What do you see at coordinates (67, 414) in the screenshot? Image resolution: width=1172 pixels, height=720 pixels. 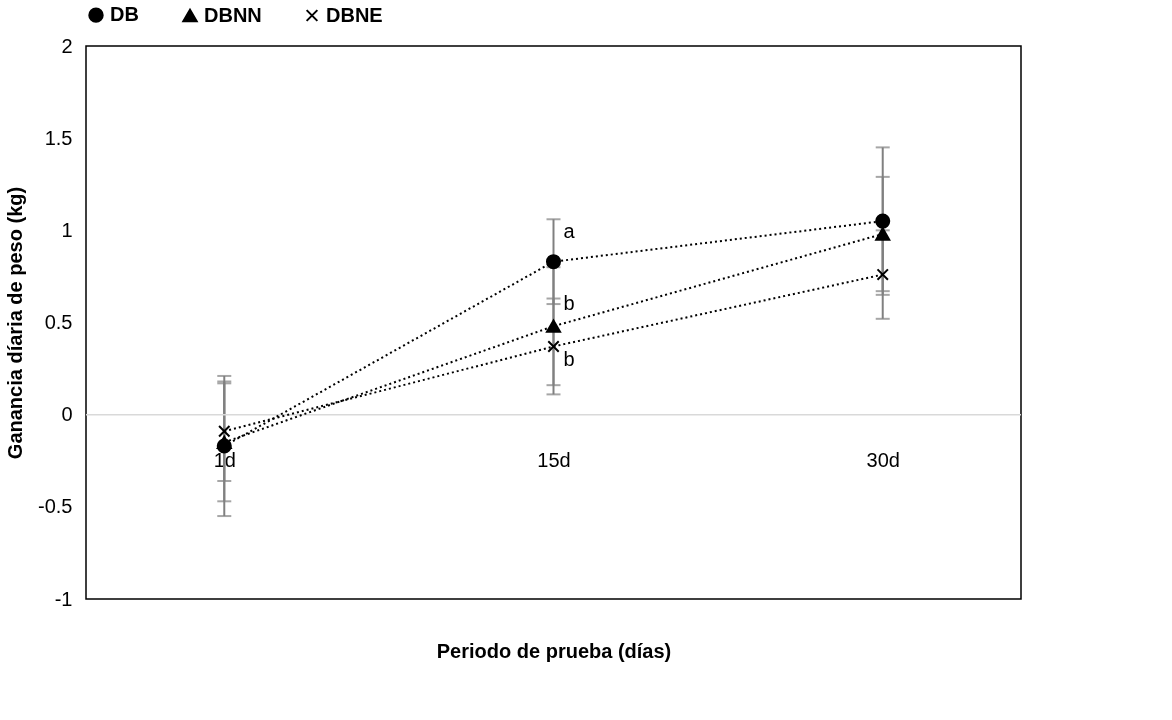 I see `y-tick-label: 0` at bounding box center [67, 414].